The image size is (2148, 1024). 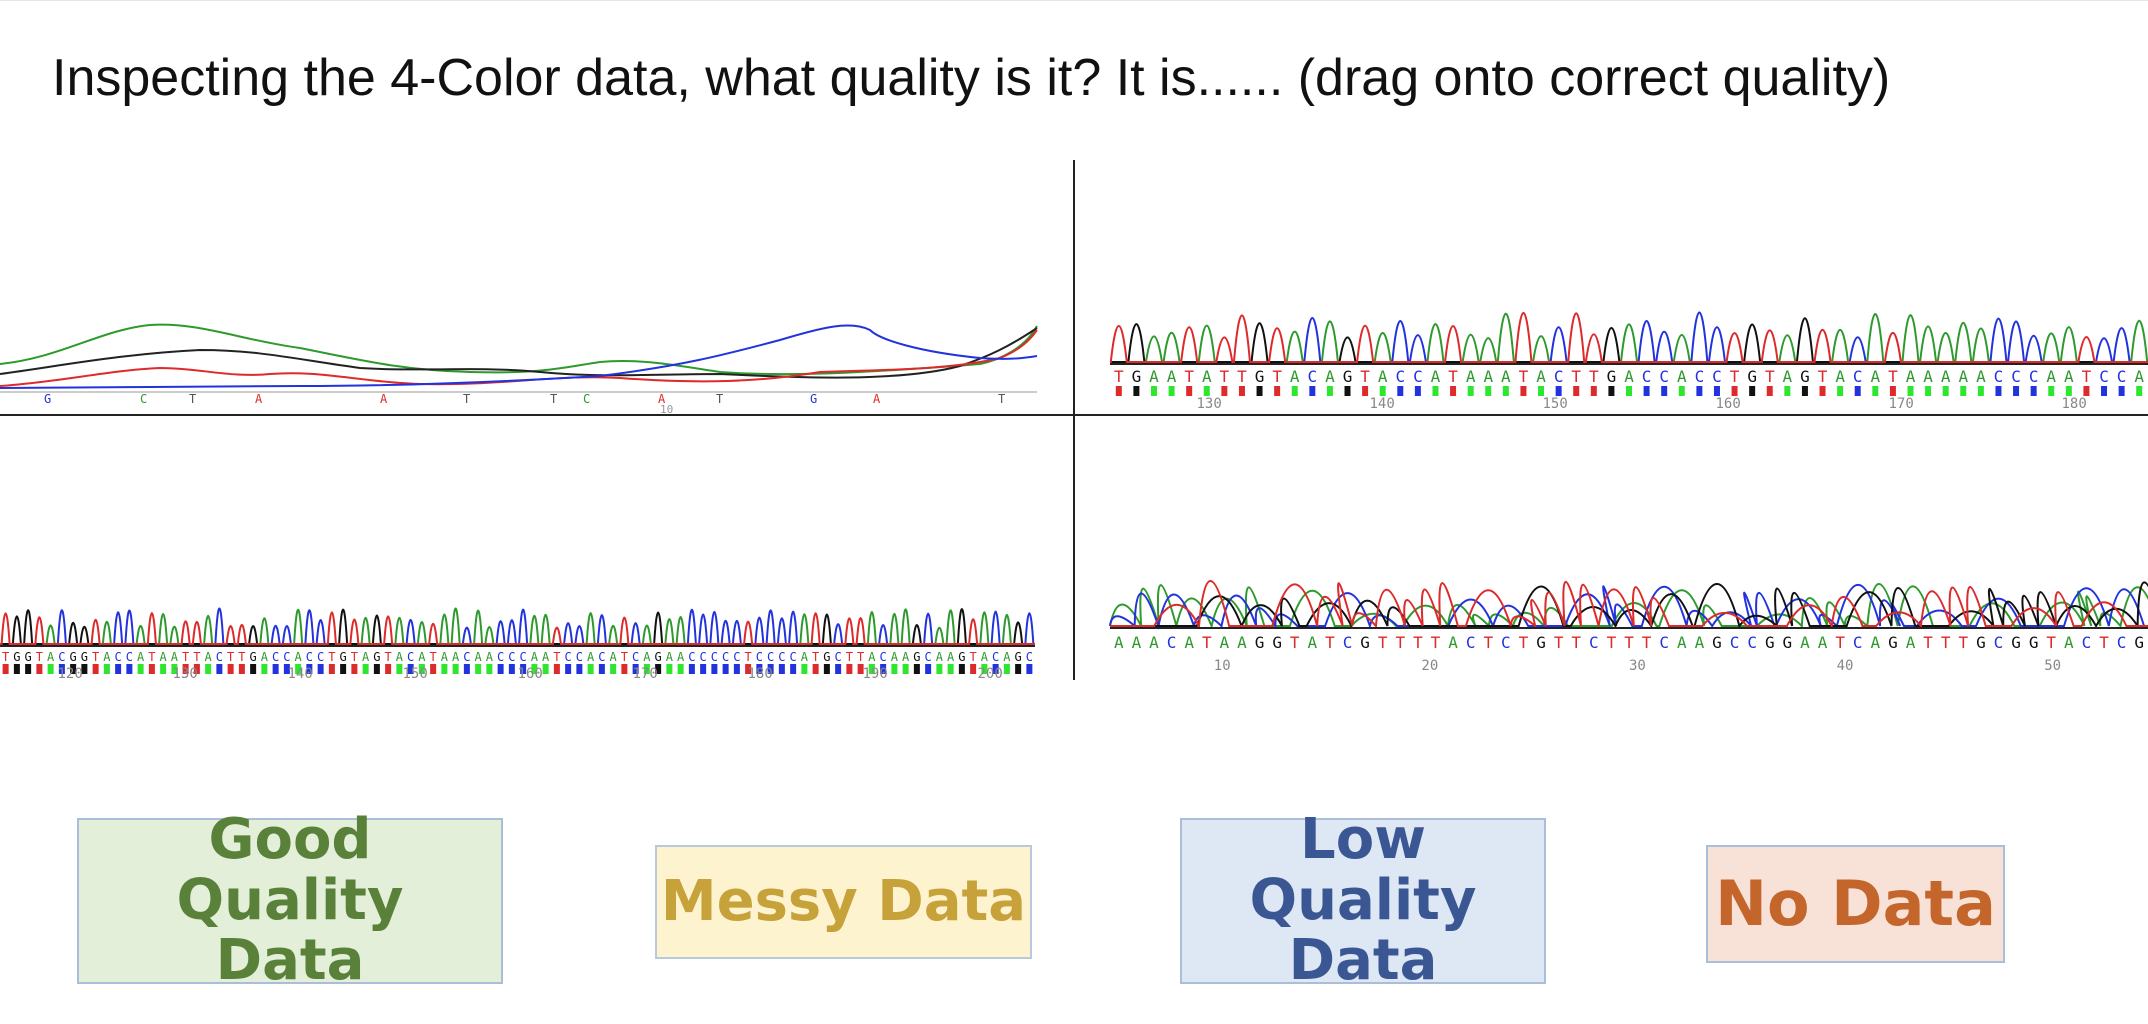 I want to click on answer-good-quality-data: Good Quality Data, so click(x=290, y=900).